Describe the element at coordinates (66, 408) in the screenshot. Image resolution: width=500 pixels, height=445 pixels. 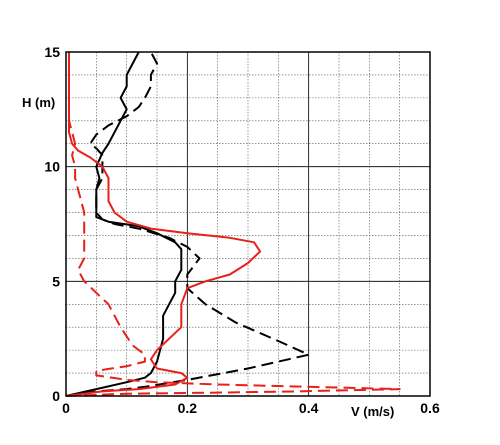
I see `x-tick-label: 0` at that location.